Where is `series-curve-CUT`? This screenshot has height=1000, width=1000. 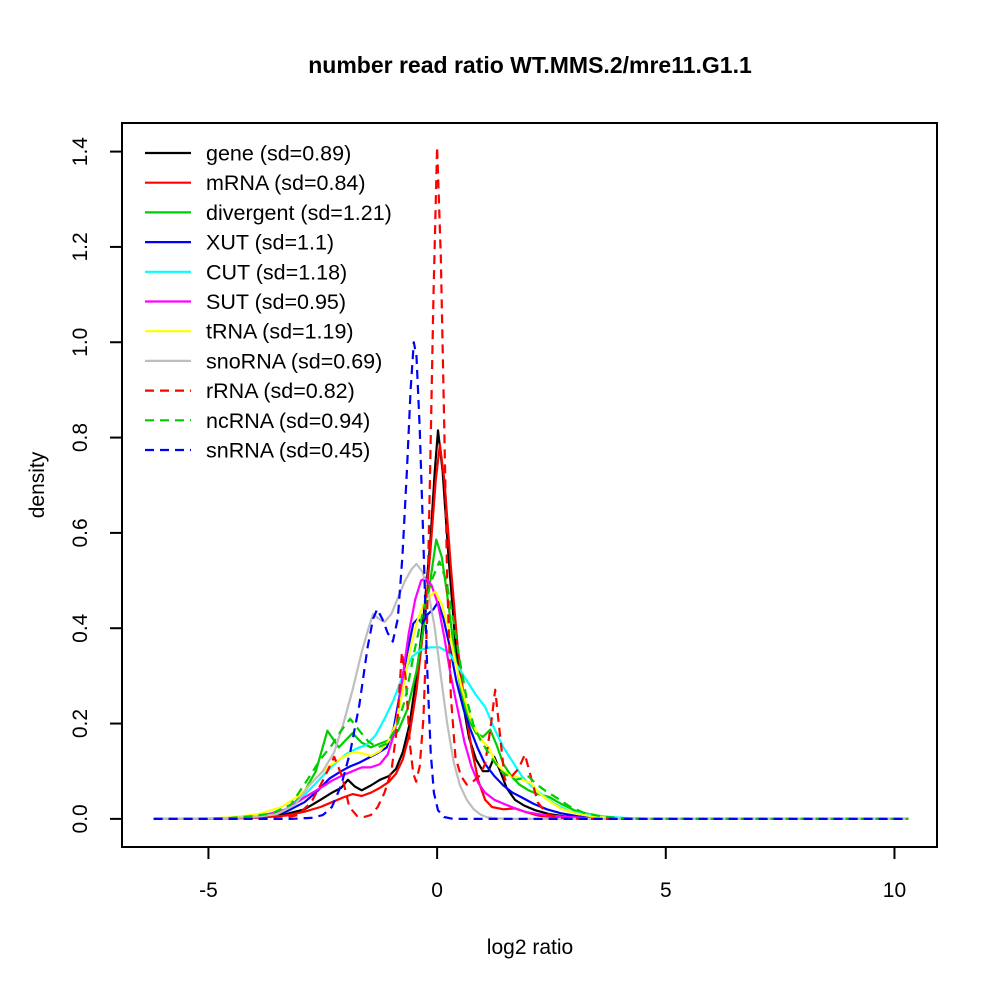 series-curve-CUT is located at coordinates (531, 733).